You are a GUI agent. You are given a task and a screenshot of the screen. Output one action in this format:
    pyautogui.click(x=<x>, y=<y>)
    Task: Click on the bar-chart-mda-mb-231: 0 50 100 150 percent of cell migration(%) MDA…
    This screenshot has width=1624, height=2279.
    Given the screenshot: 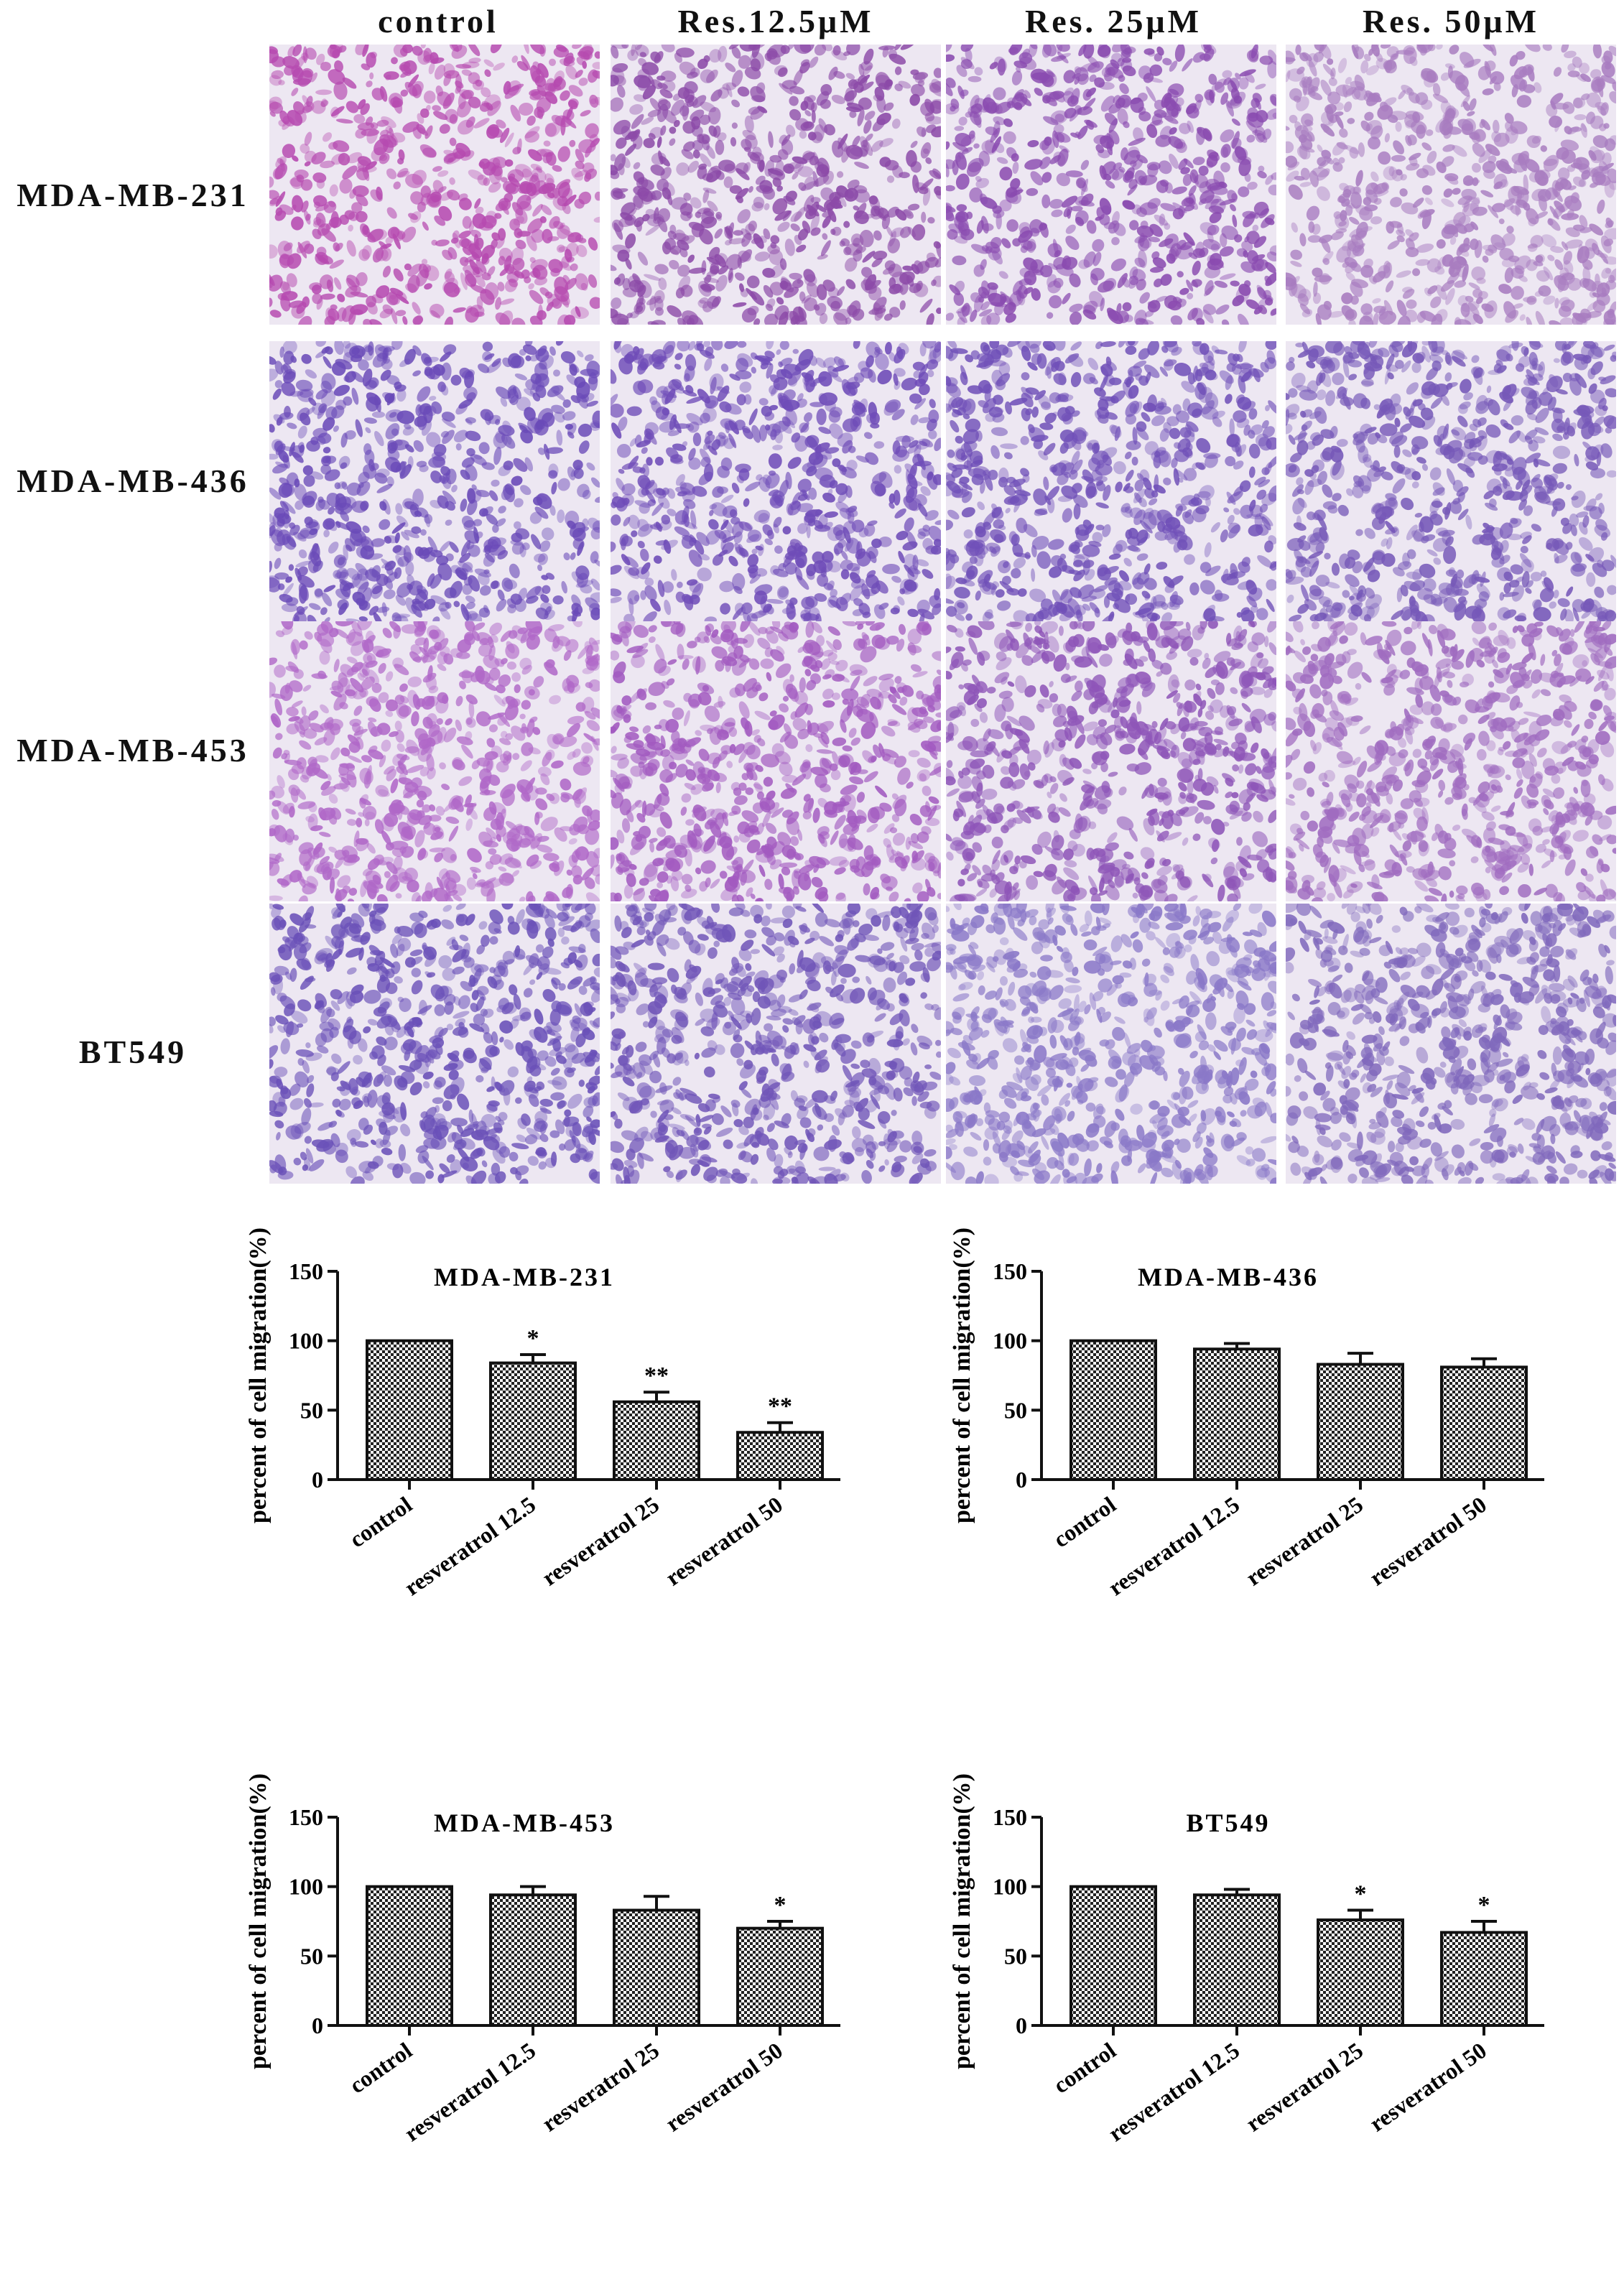 What is the action you would take?
    pyautogui.click(x=420, y=1465)
    